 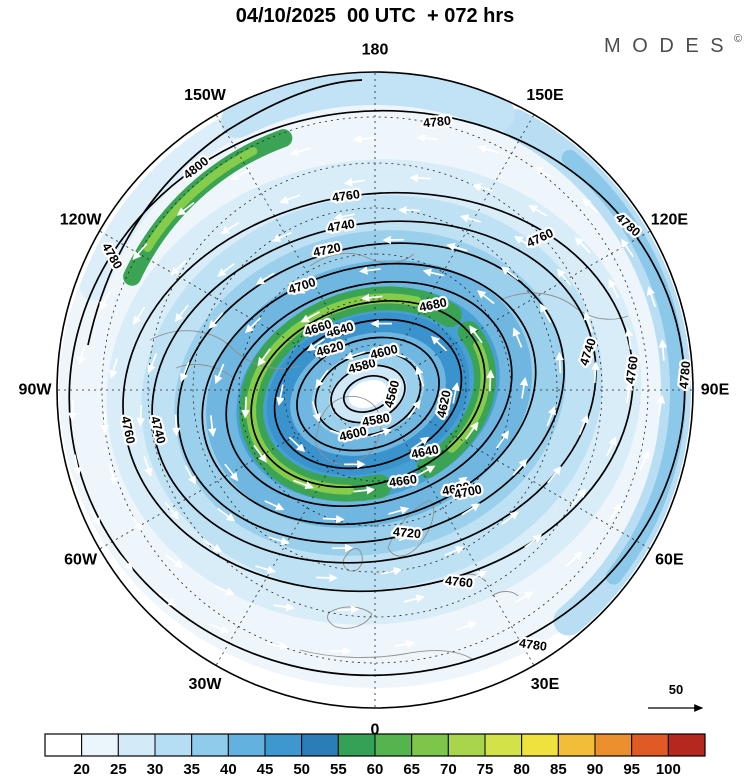 I want to click on colorbar-tick-label: 45, so click(x=265, y=769).